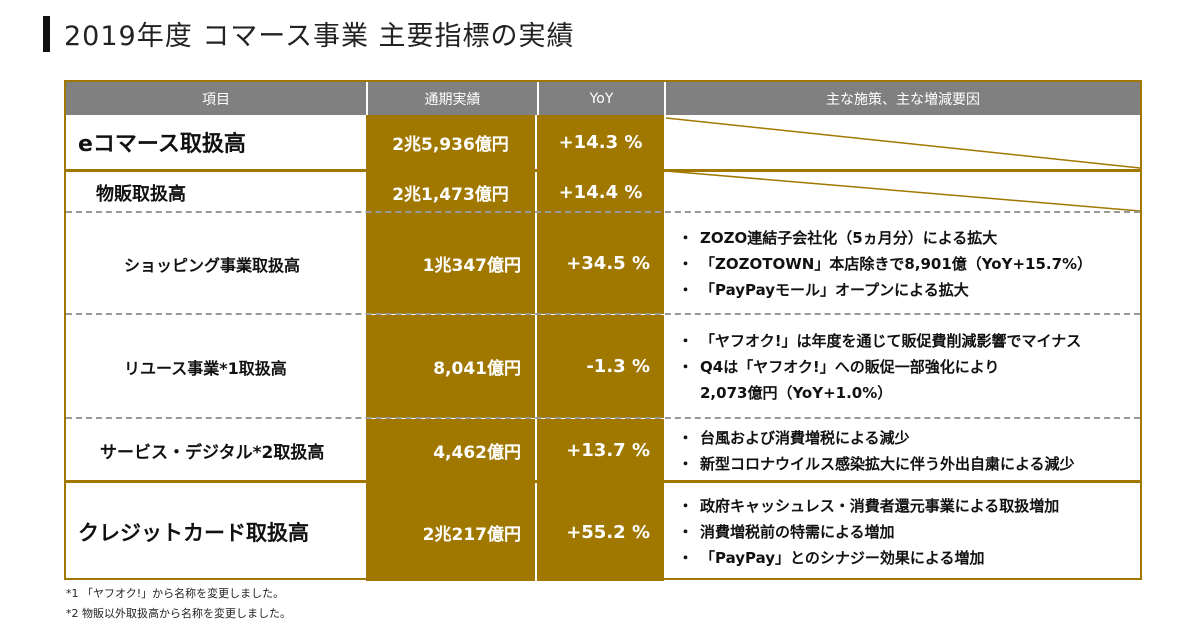 The width and height of the screenshot is (1200, 630). What do you see at coordinates (796, 392) in the screenshot?
I see `note-item: 2,073億円（YoY+1.0%）` at bounding box center [796, 392].